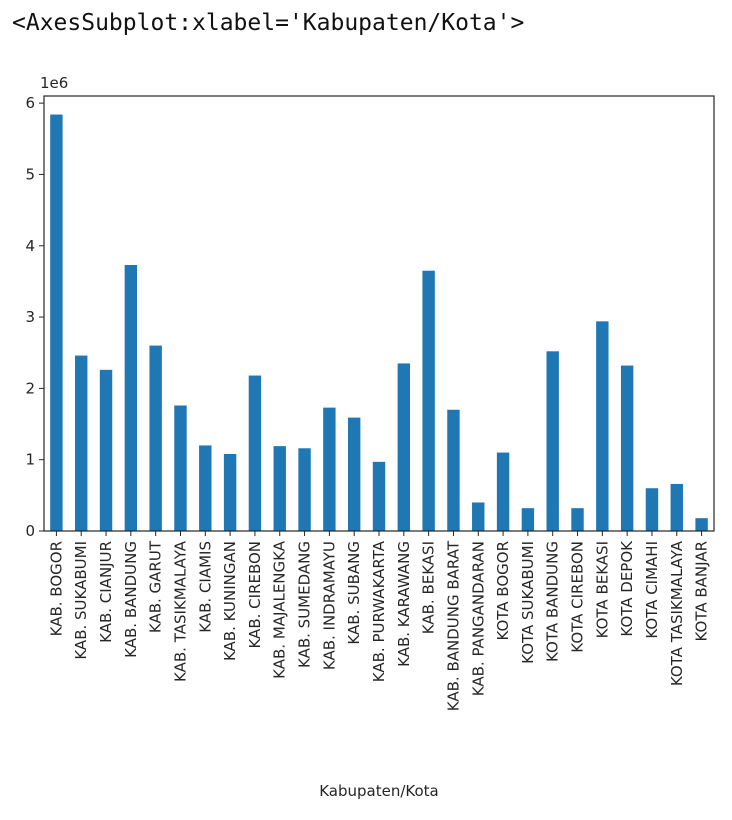 The image size is (732, 820). I want to click on x-tick-label: KAB. TASIKMALAYA, so click(180, 611).